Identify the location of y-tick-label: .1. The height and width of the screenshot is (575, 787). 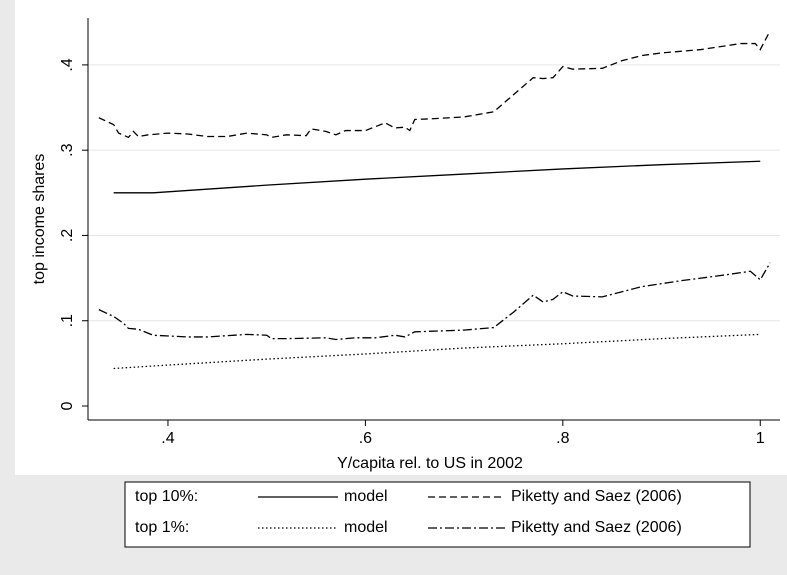
(67, 320).